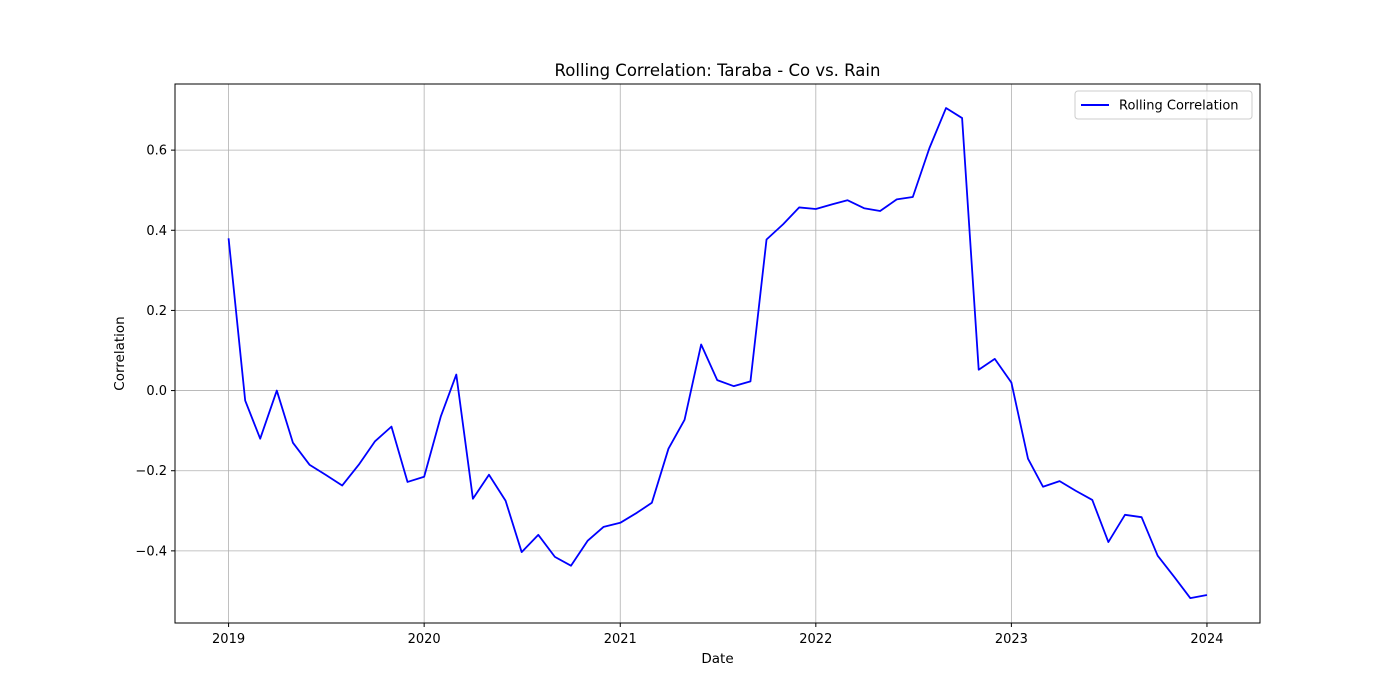 This screenshot has width=1400, height=700. Describe the element at coordinates (156, 391) in the screenshot. I see `y-tick-label: 0.0` at that location.